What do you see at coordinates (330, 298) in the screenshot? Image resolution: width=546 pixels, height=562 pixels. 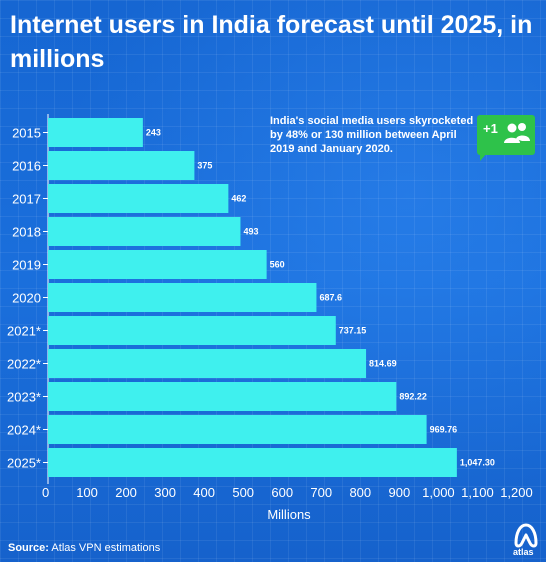 I see `data-label: 687.6` at bounding box center [330, 298].